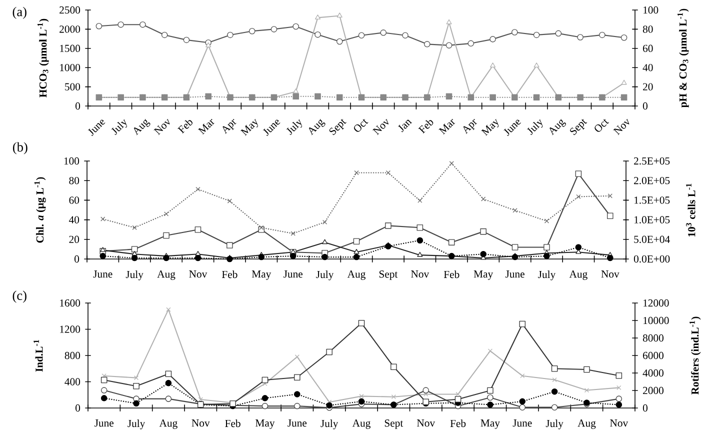 Image resolution: width=704 pixels, height=430 pixels. What do you see at coordinates (647, 68) in the screenshot?
I see `y2-tick-label: 40` at bounding box center [647, 68].